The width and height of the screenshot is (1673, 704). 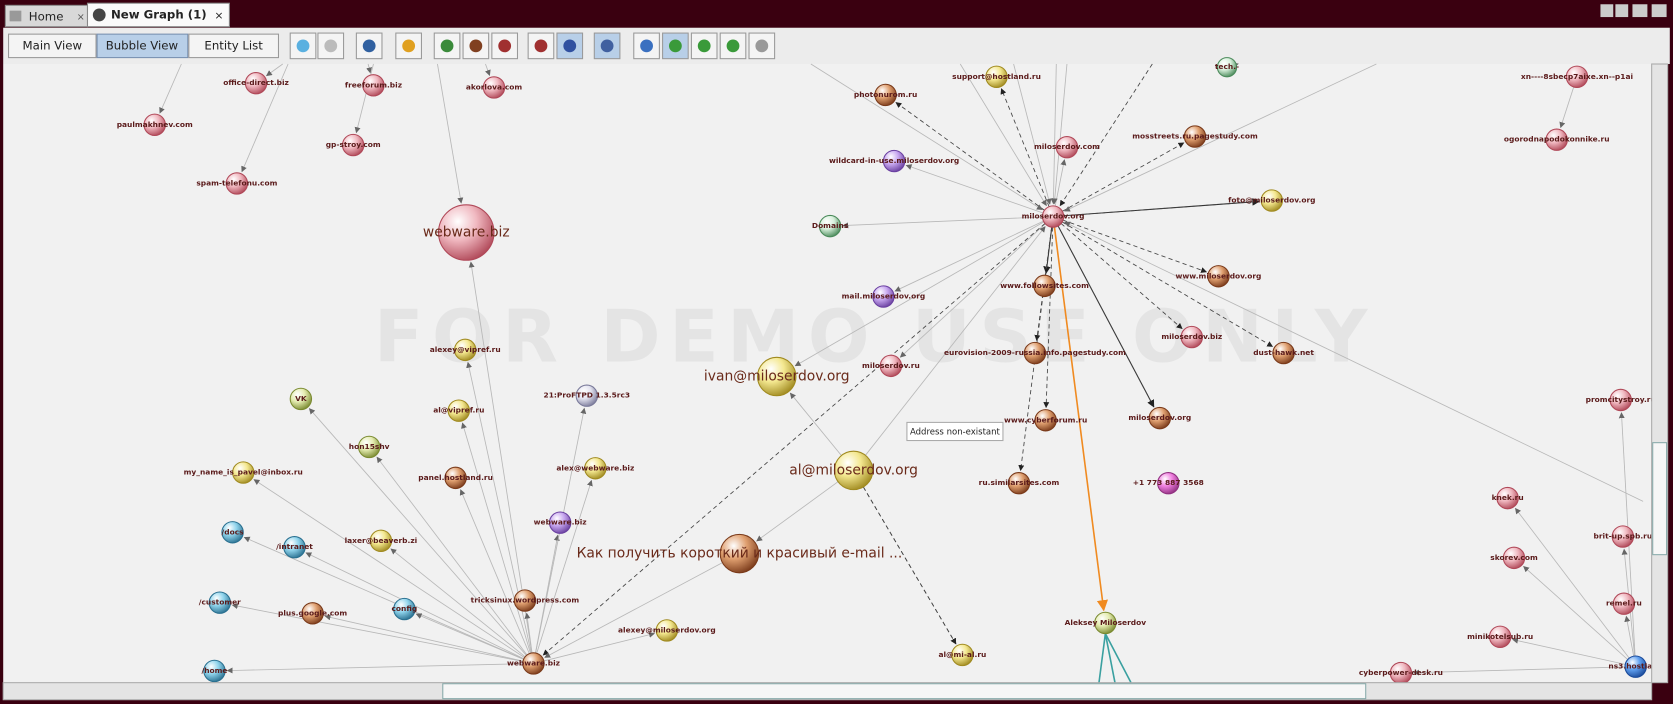 I want to click on tab-graph, so click(x=158, y=15).